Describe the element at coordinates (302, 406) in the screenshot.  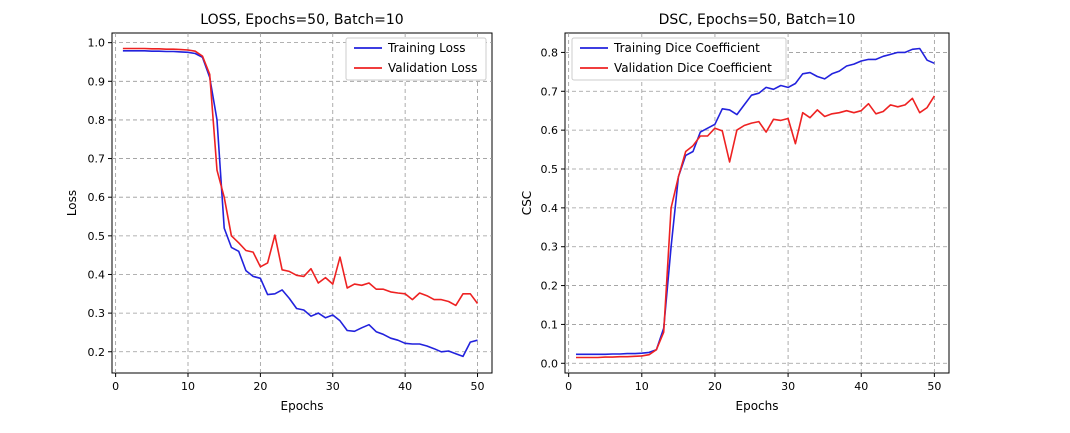
I see `loss-x-axis-label: Epochs` at that location.